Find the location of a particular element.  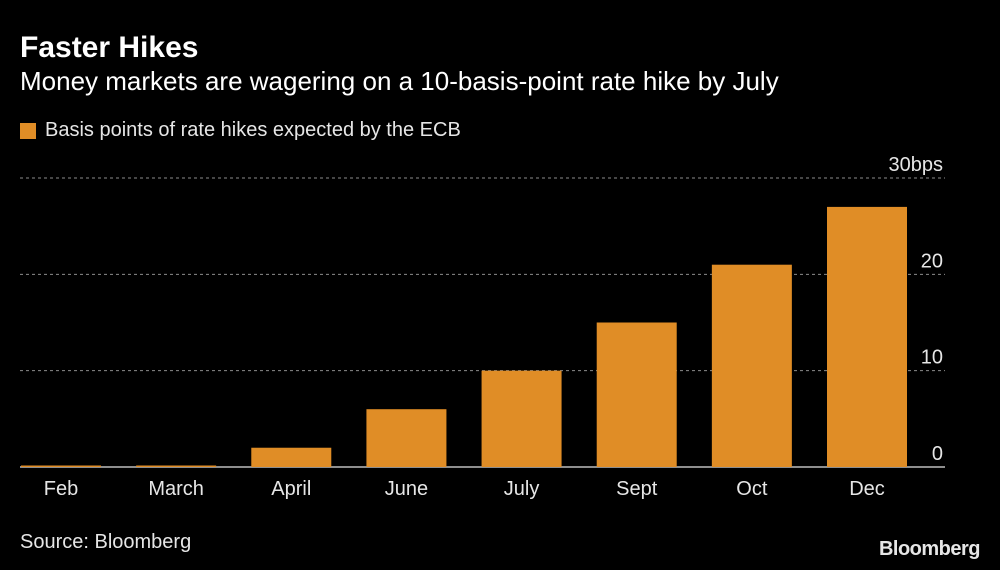

x-tick-label: Feb is located at coordinates (61, 489).